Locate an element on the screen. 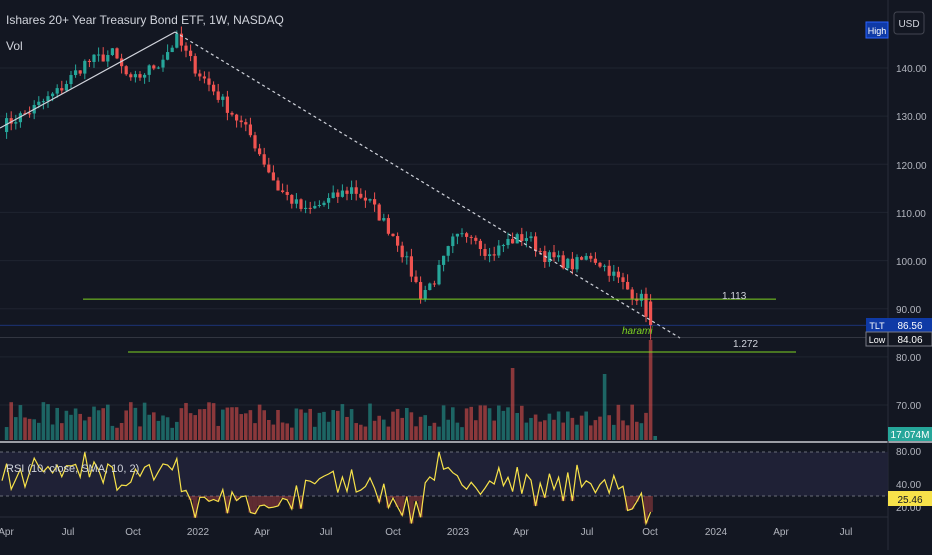  low-badge-label: Low is located at coordinates (877, 340).